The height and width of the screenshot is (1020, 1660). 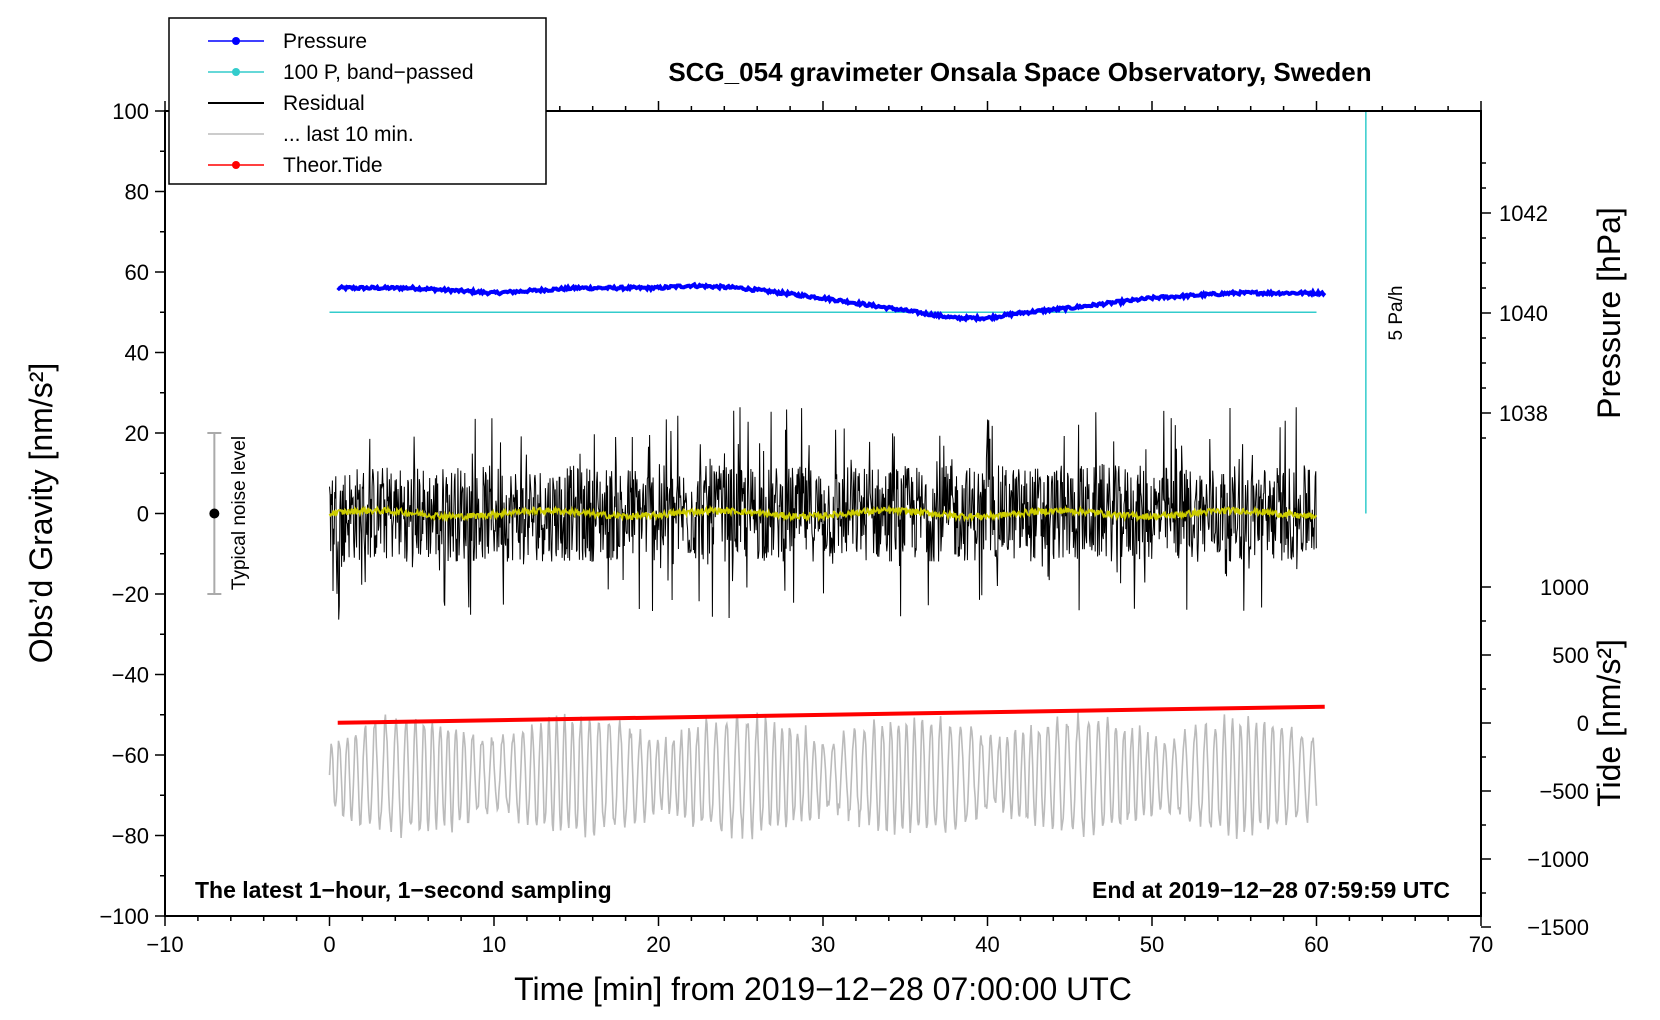 What do you see at coordinates (333, 165) in the screenshot?
I see `legend-item-label: Theor.Tide` at bounding box center [333, 165].